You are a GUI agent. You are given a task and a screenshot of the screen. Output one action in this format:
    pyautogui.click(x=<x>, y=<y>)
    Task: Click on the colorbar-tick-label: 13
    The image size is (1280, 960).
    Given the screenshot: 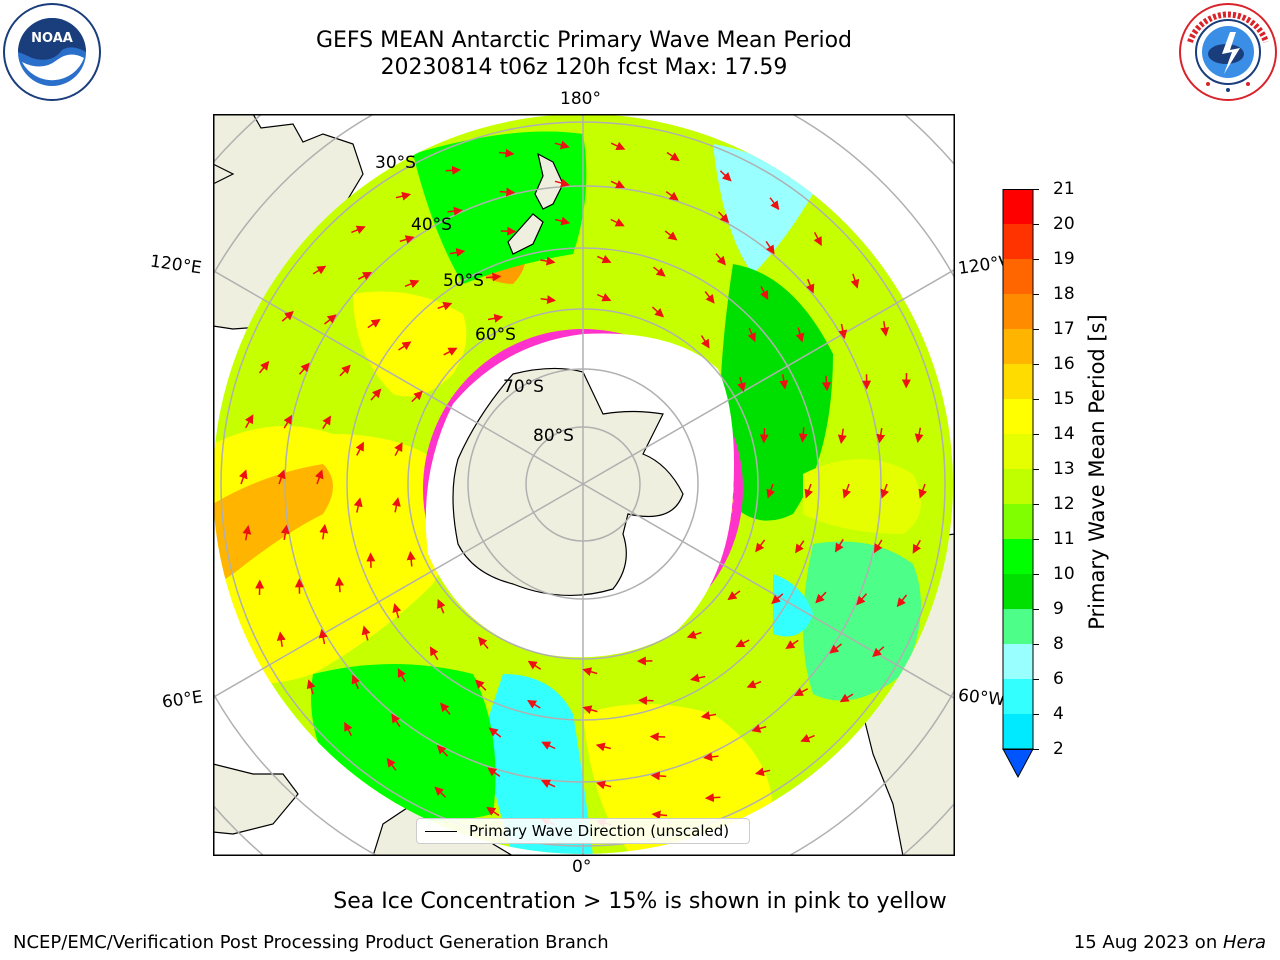 What is the action you would take?
    pyautogui.click(x=1064, y=469)
    